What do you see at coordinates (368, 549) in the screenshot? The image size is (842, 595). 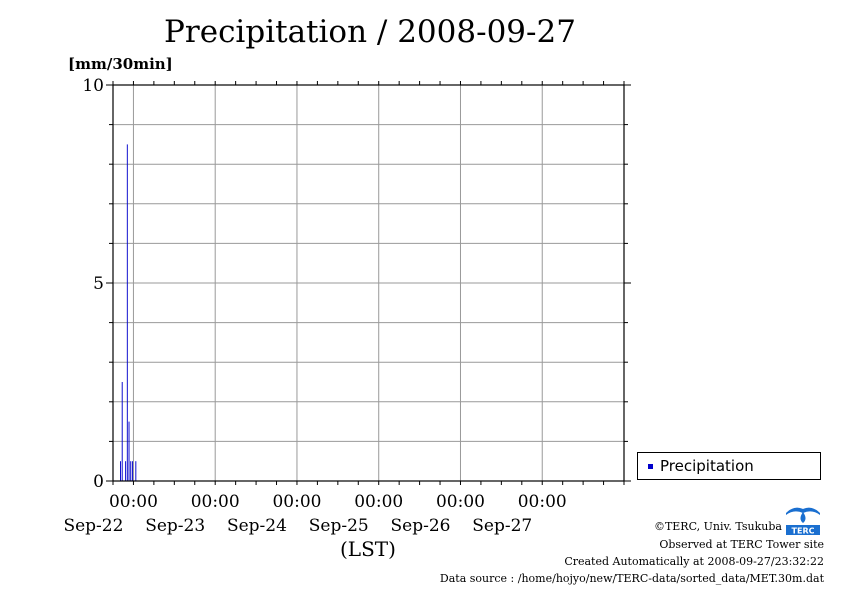 I see `x-axis-label: (LST)` at bounding box center [368, 549].